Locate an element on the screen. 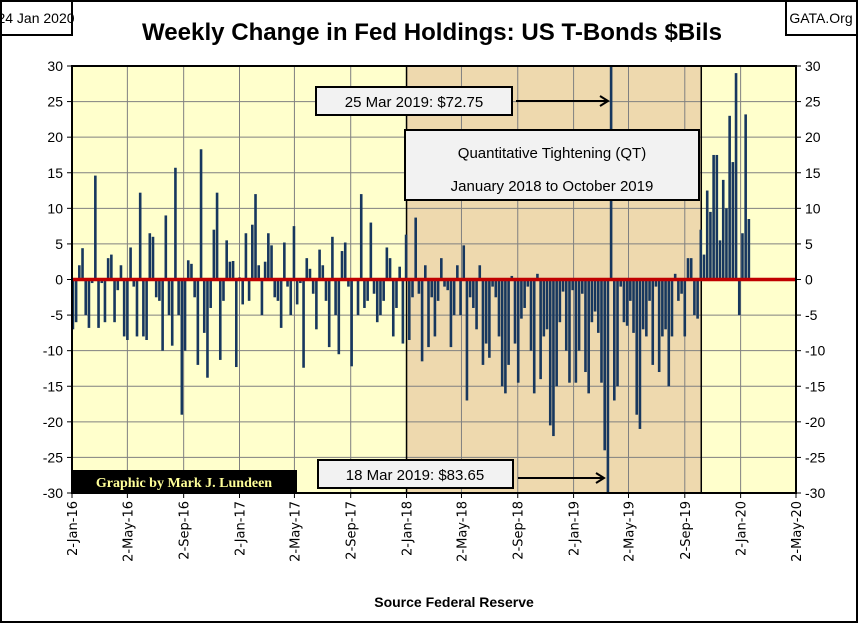  x-tick-label: 2-May-17 is located at coordinates (295, 531).